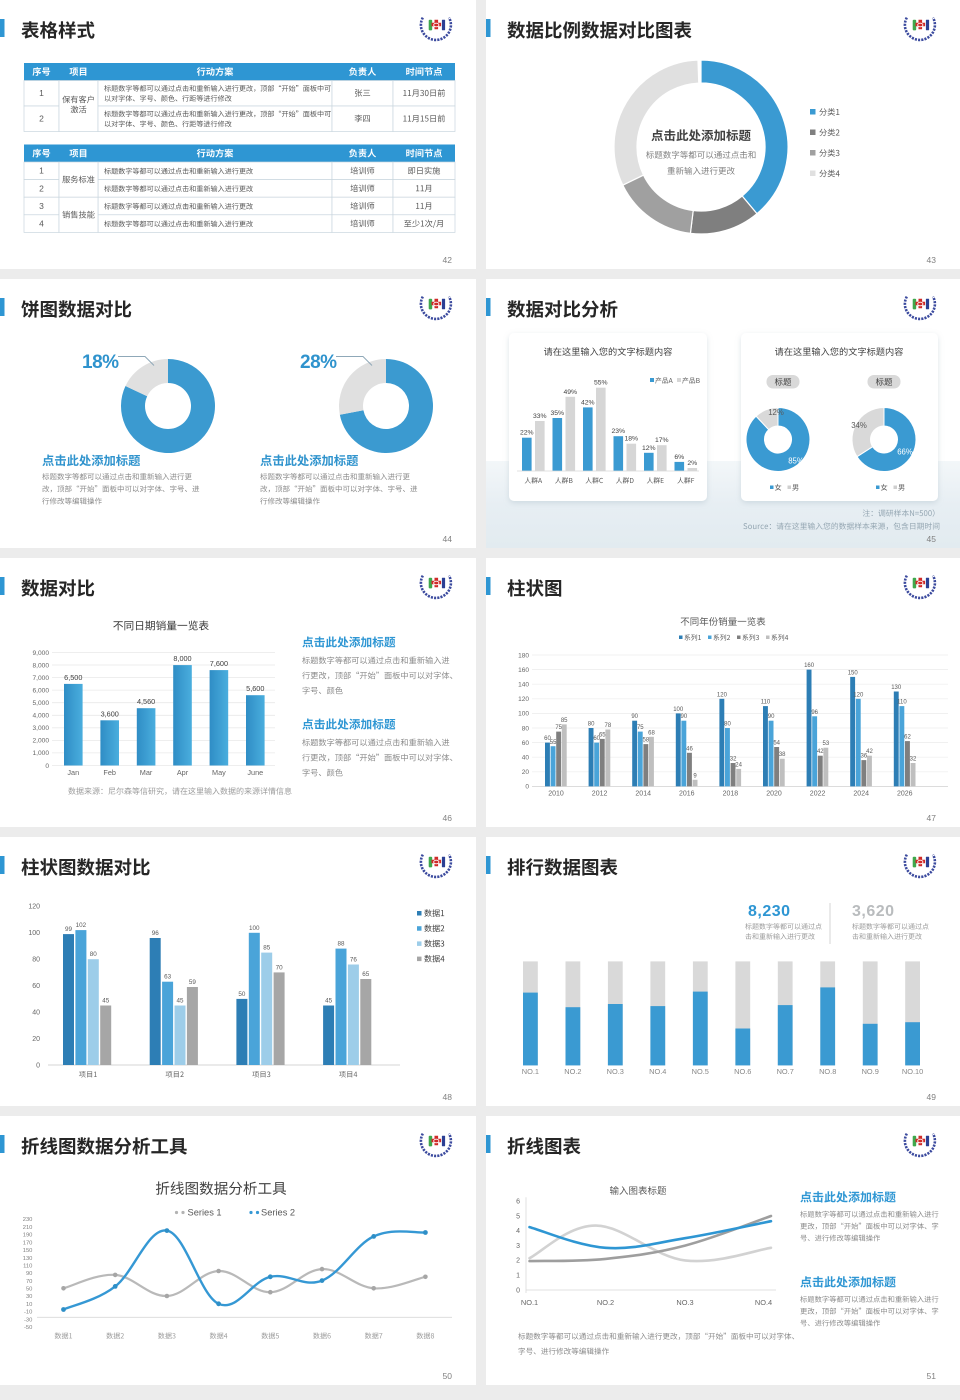  Describe the element at coordinates (827, 1071) in the screenshot. I see `svg-text: NO.8` at that location.